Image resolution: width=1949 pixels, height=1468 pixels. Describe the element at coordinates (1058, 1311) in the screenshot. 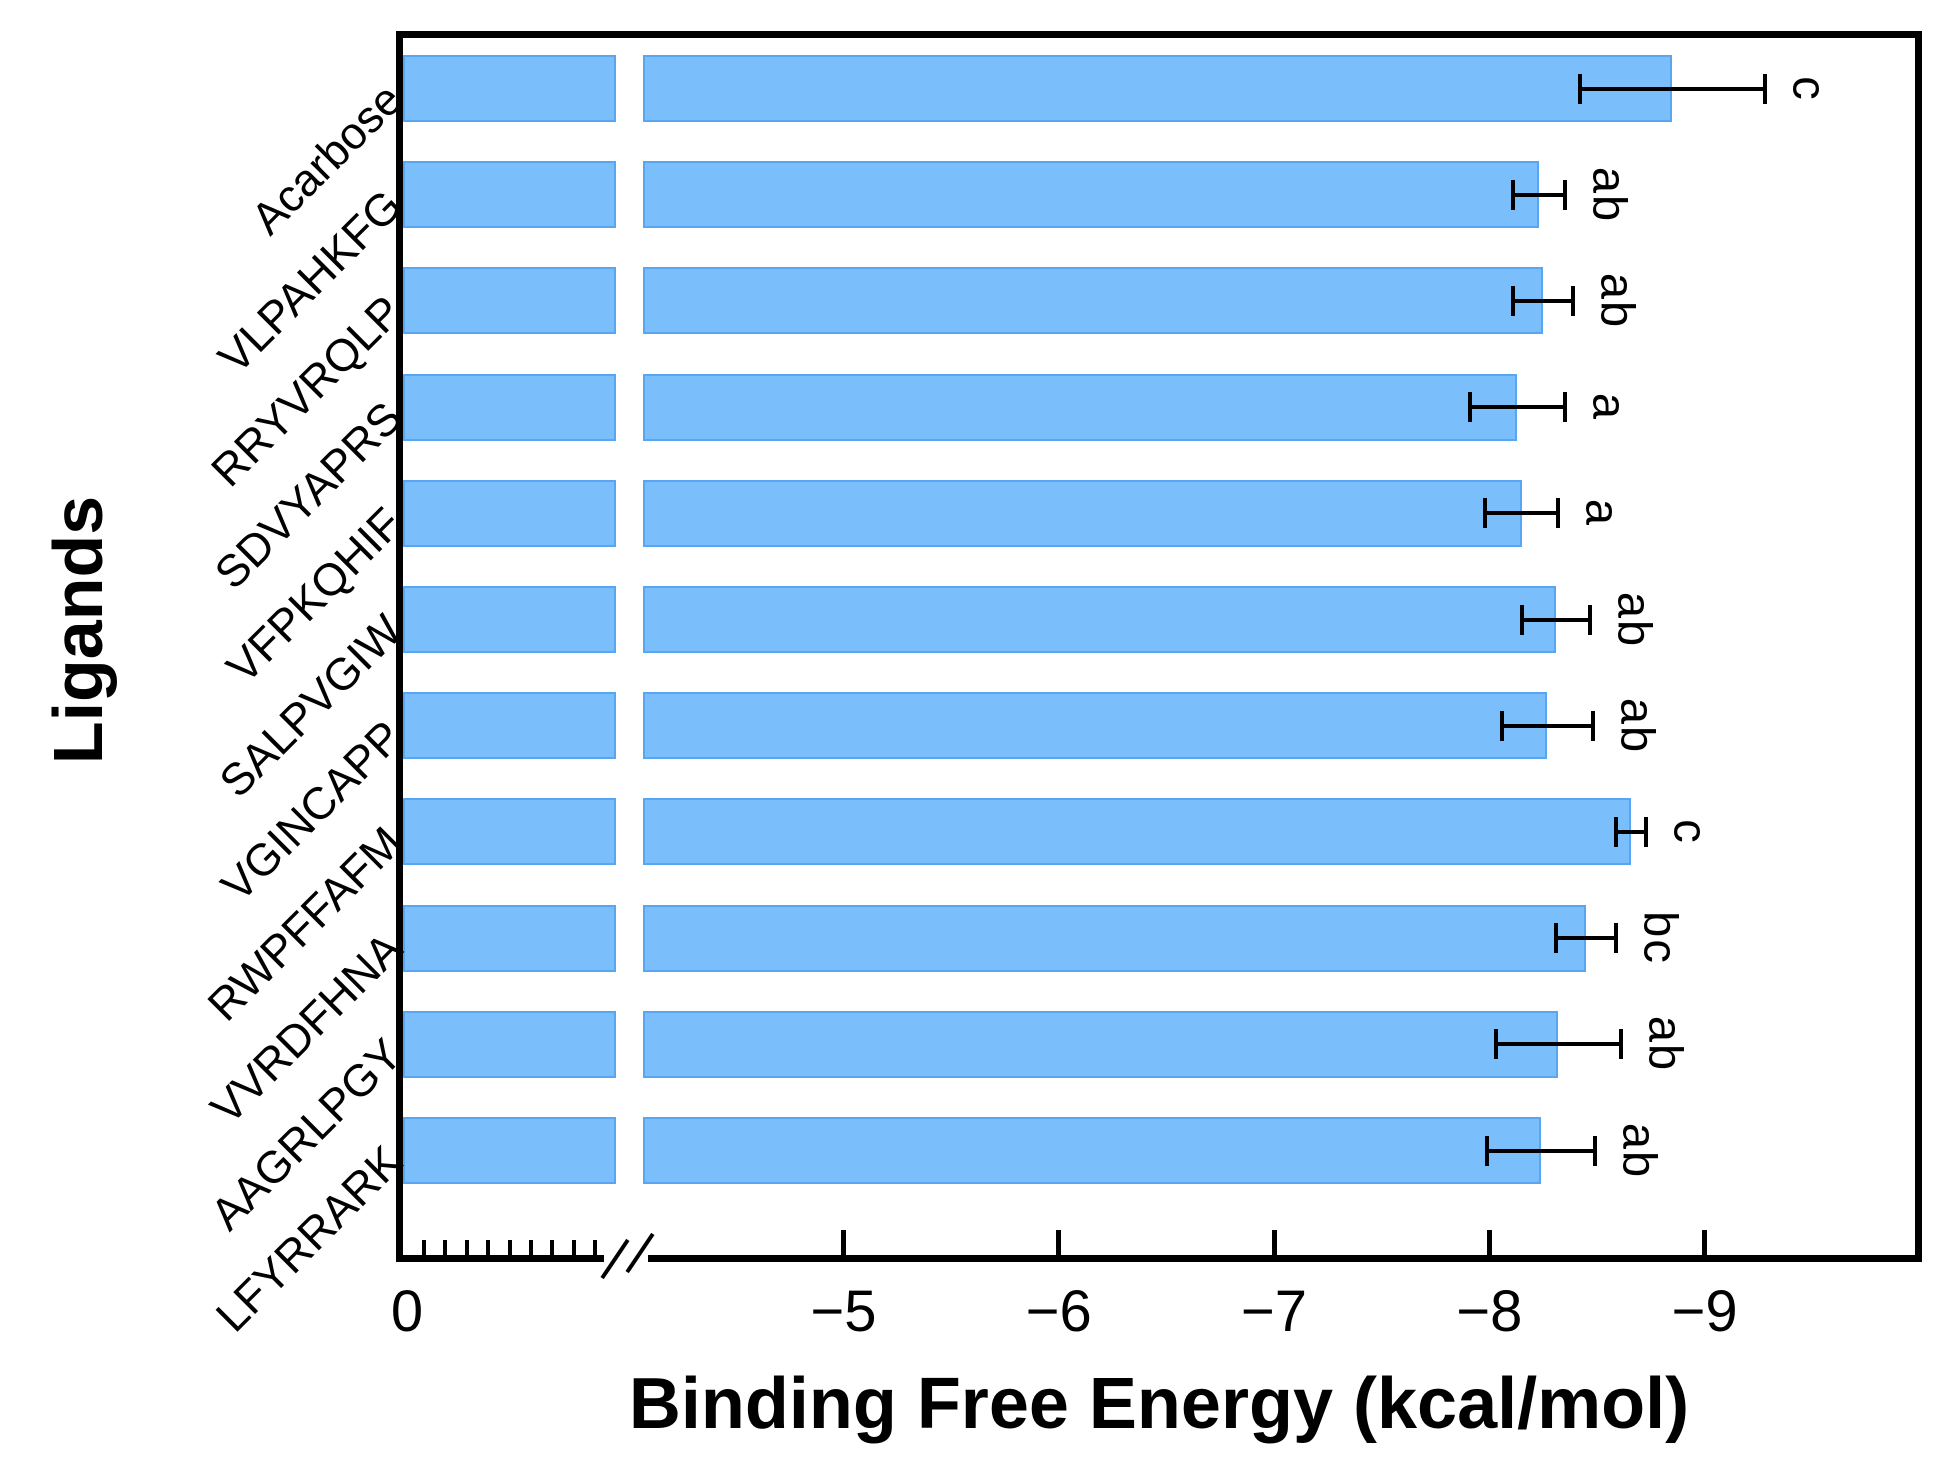

I see `x-tick-label: −6` at that location.